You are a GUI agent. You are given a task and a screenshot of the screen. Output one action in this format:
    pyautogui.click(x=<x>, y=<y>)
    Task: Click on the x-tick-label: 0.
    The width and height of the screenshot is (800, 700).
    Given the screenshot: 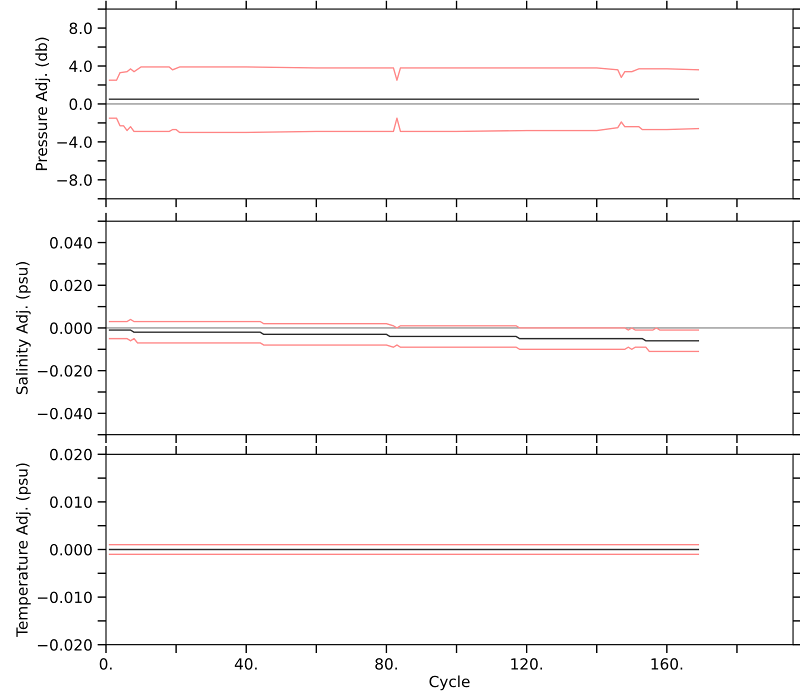 What is the action you would take?
    pyautogui.click(x=106, y=664)
    